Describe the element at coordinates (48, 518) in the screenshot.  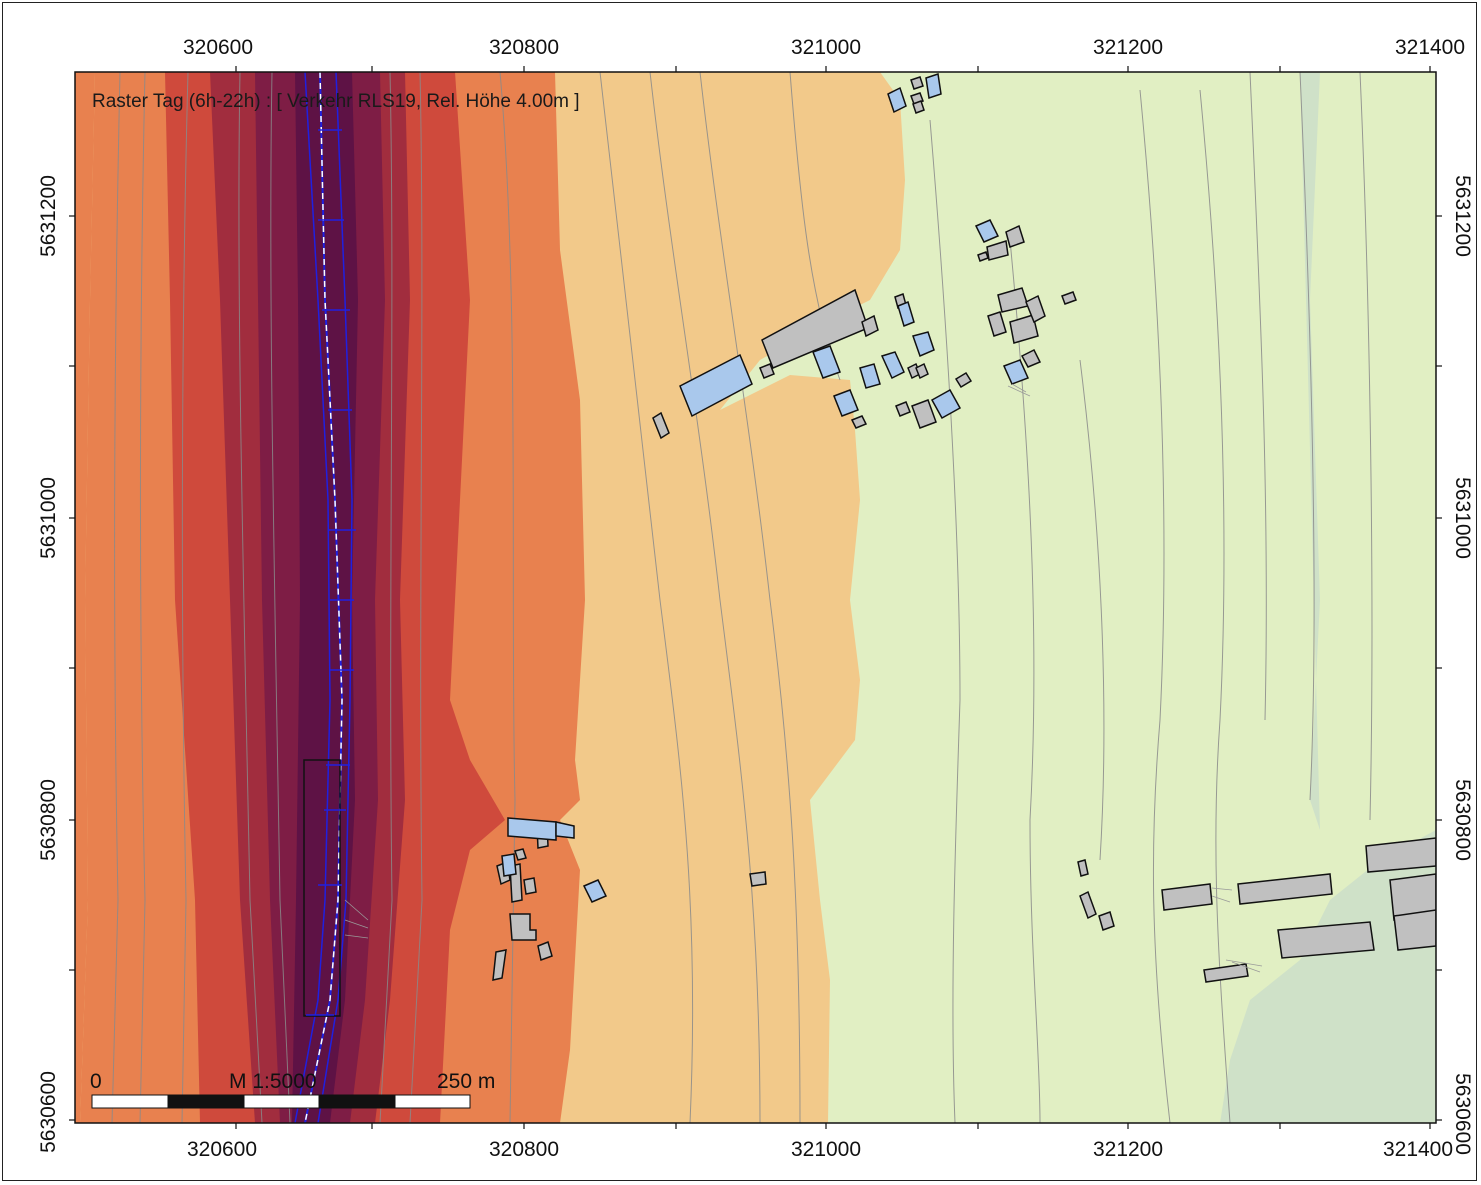
I see `y-tick-left: 5631000` at that location.